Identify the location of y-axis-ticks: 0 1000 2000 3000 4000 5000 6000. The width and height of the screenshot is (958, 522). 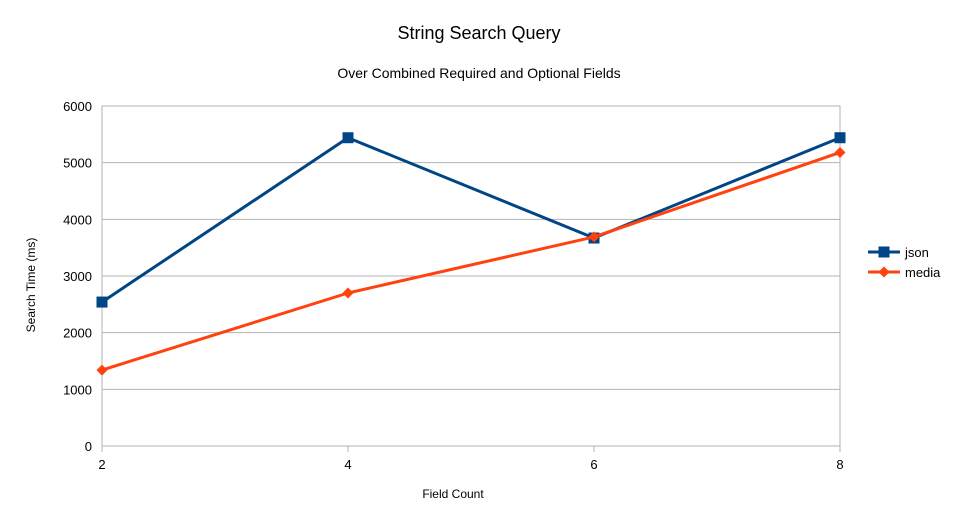
(77, 276).